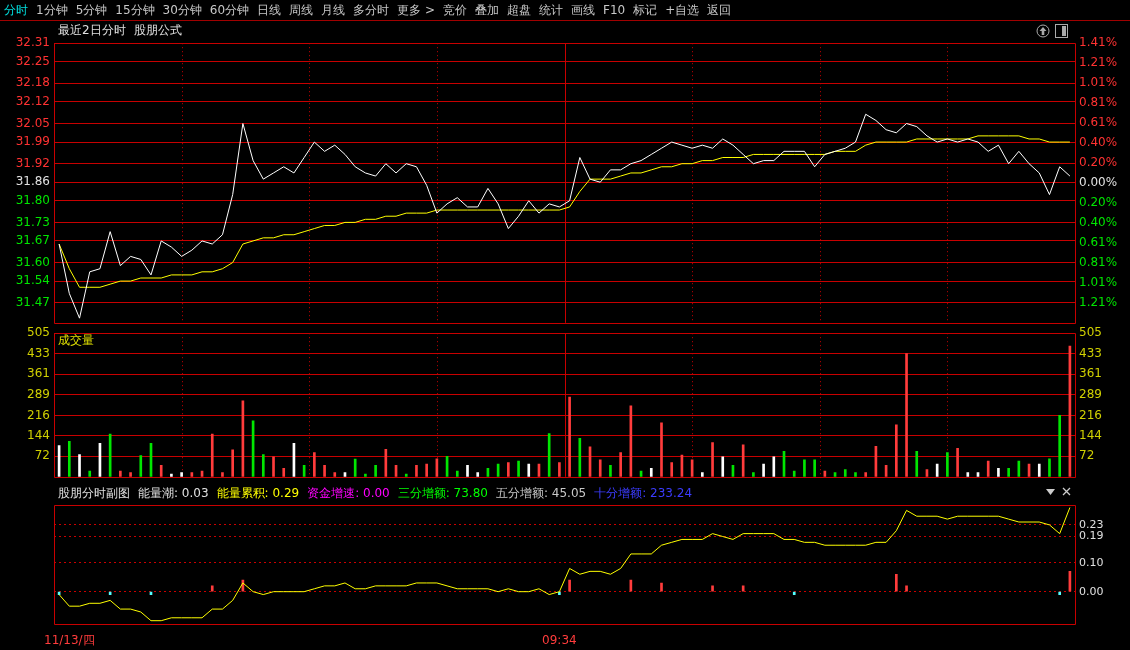  Describe the element at coordinates (32, 101) in the screenshot. I see `y-tick-label: 32.12` at that location.